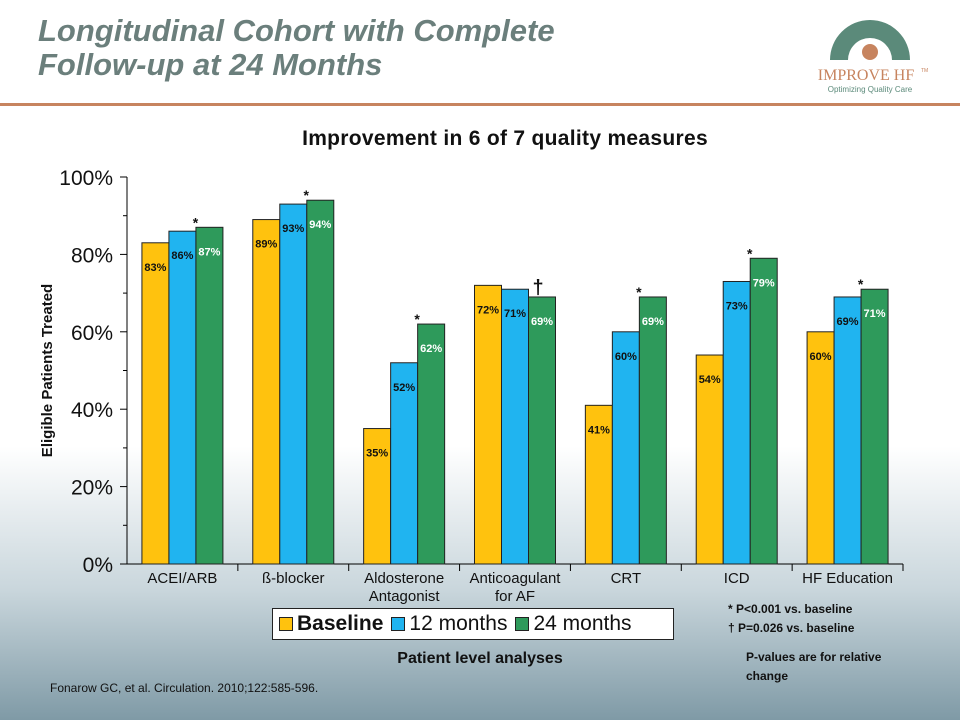 The height and width of the screenshot is (720, 960). Describe the element at coordinates (92, 488) in the screenshot. I see `y-tick-label: 20%` at that location.